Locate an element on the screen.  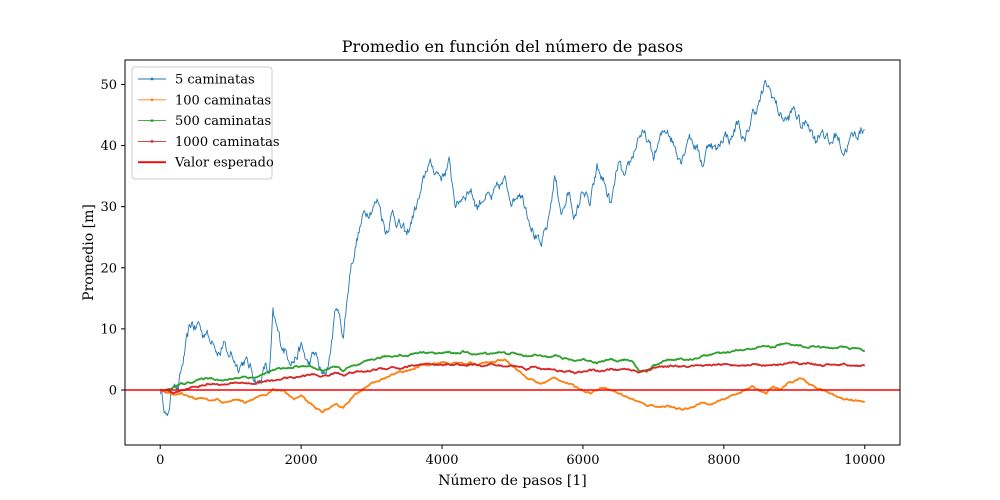
y-tick-label: 40 is located at coordinates (108, 146).